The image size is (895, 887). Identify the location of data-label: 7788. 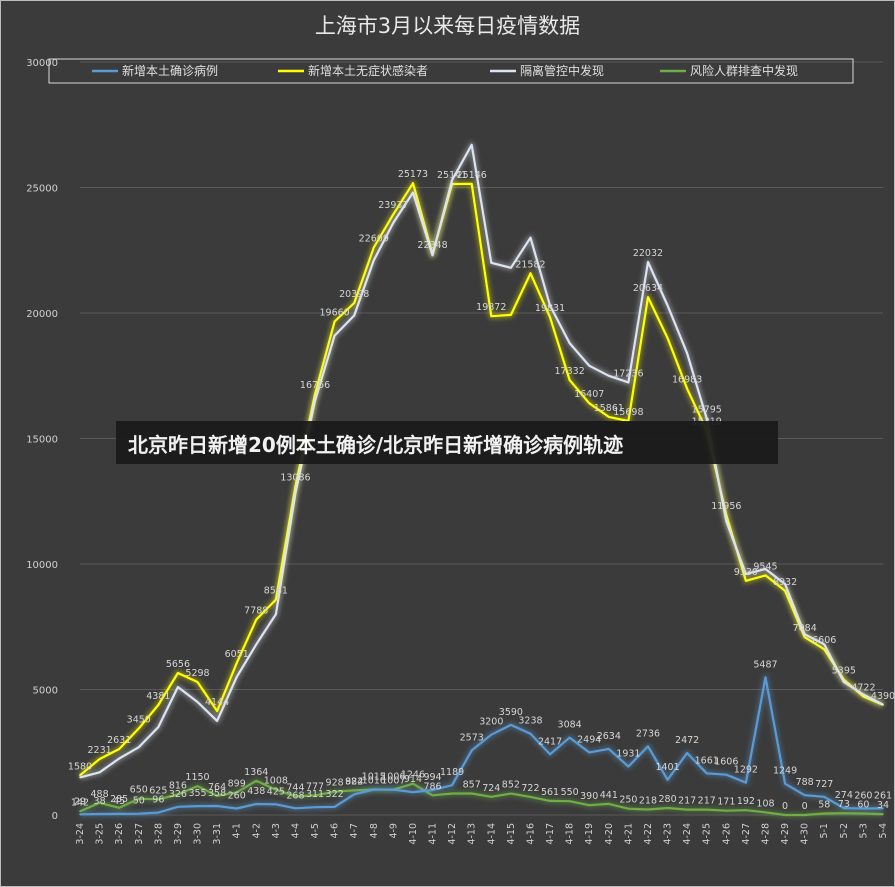
(256, 611).